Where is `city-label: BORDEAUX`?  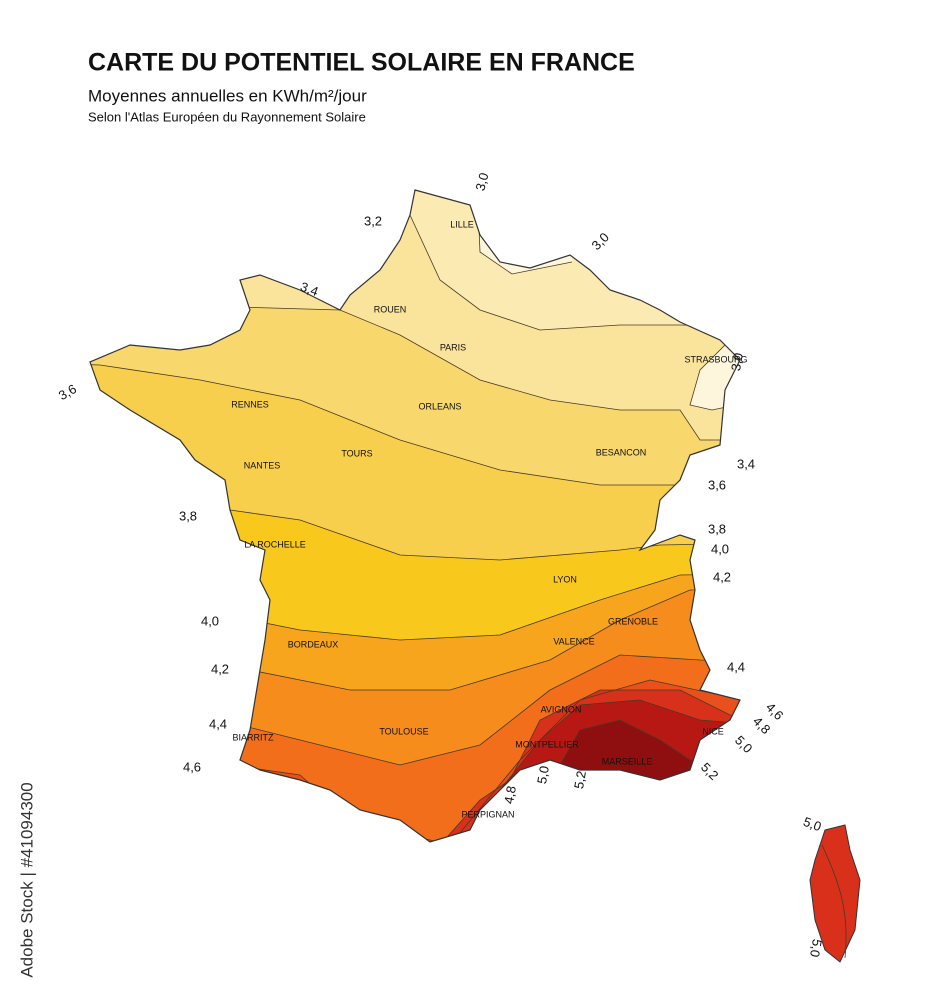
city-label: BORDEAUX is located at coordinates (313, 644).